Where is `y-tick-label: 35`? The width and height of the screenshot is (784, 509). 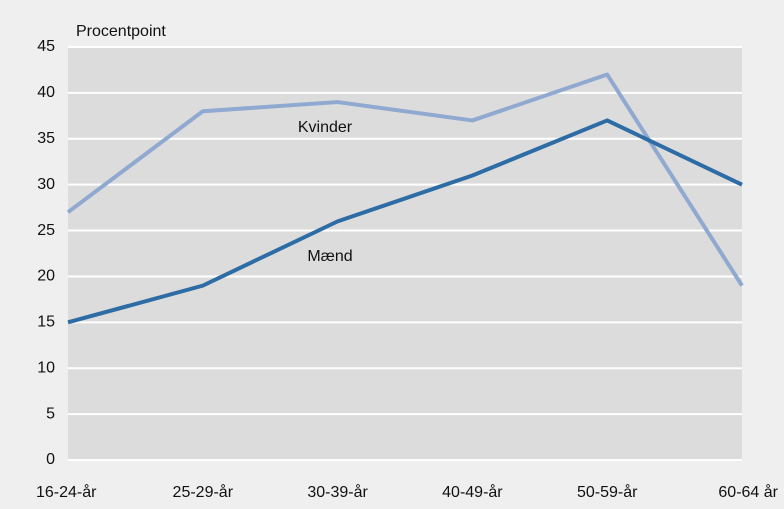 y-tick-label: 35 is located at coordinates (46, 138).